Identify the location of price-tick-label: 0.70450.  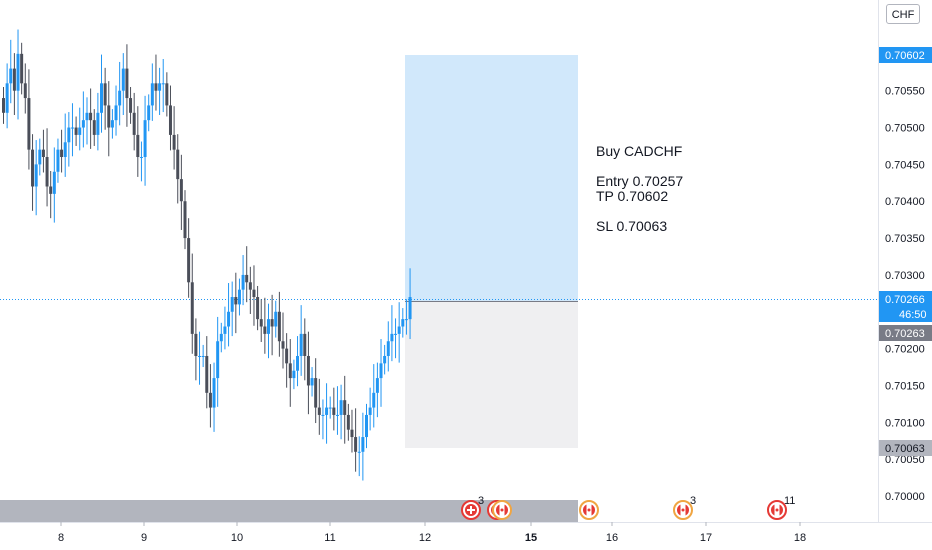
(905, 165).